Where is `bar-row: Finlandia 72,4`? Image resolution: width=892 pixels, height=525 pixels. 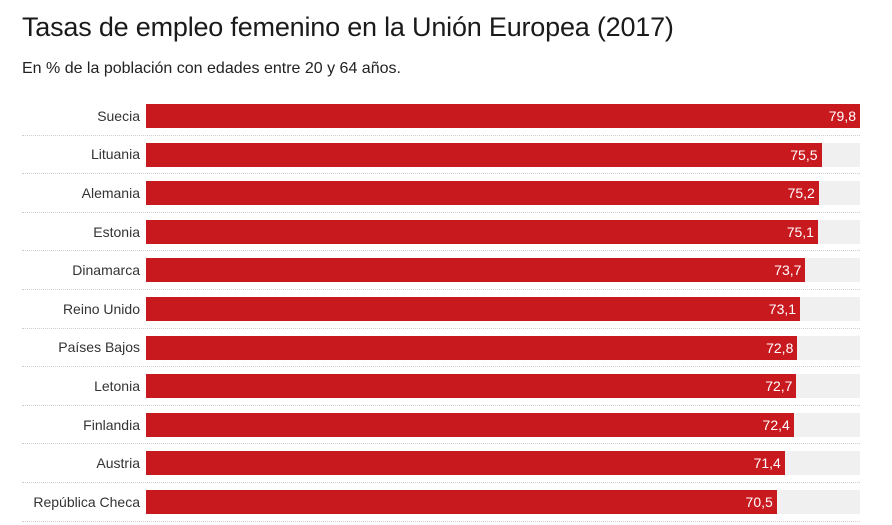
bar-row: Finlandia 72,4 is located at coordinates (441, 425).